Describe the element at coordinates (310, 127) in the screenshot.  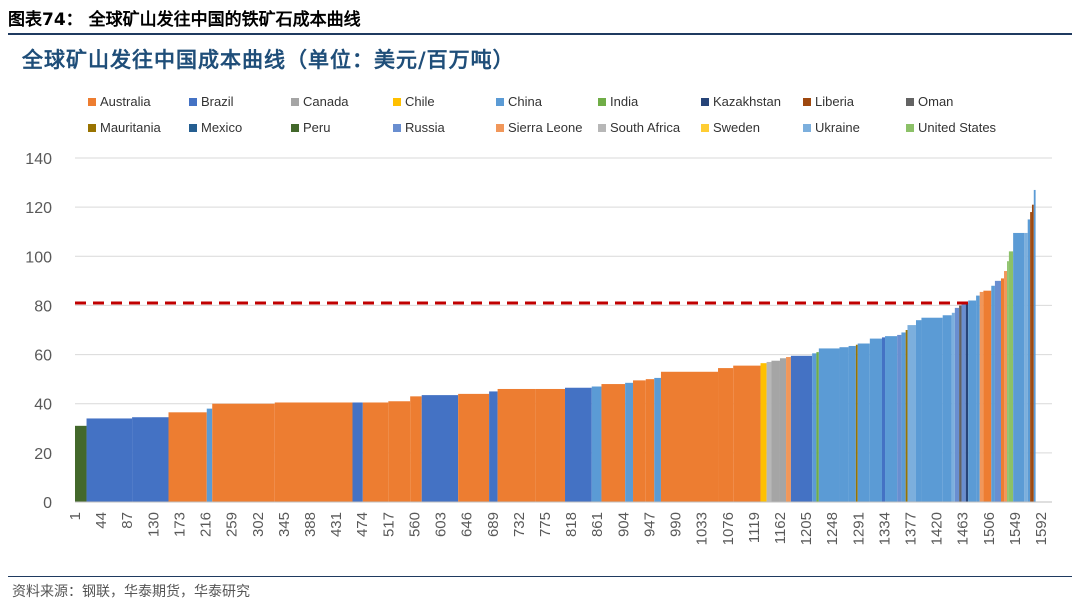
I see `legend-item-peru: Peru` at that location.